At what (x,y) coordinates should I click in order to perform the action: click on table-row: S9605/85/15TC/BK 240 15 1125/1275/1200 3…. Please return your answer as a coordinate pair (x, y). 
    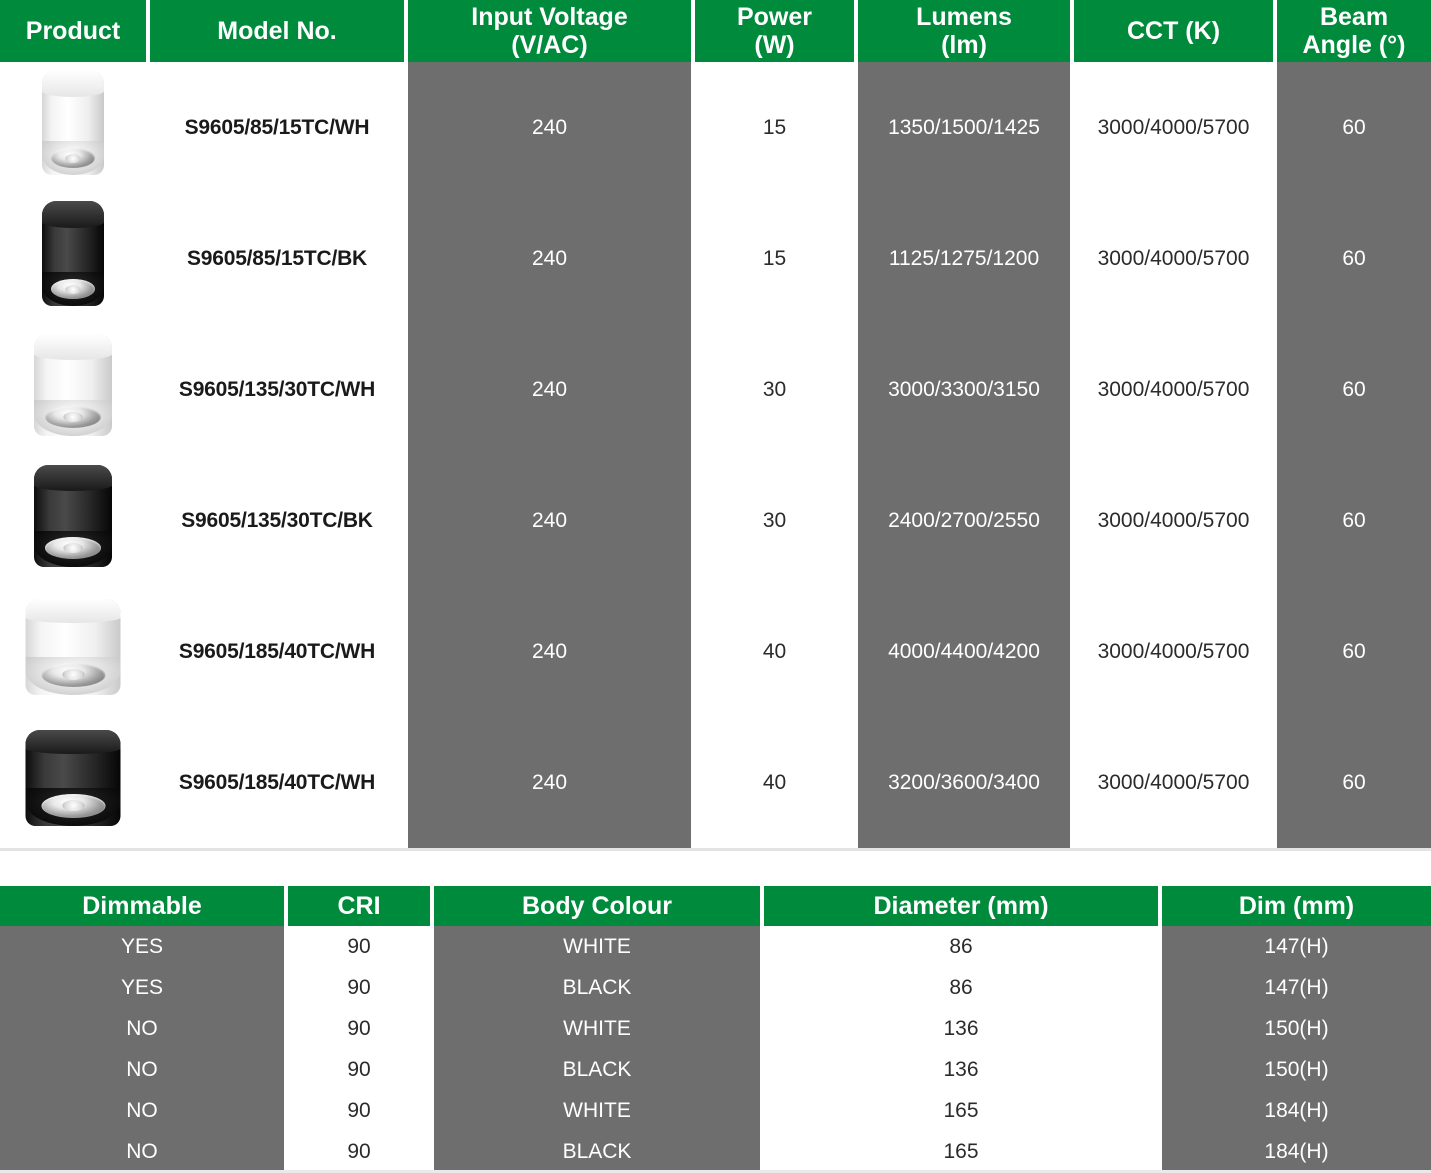
    Looking at the image, I should click on (715, 258).